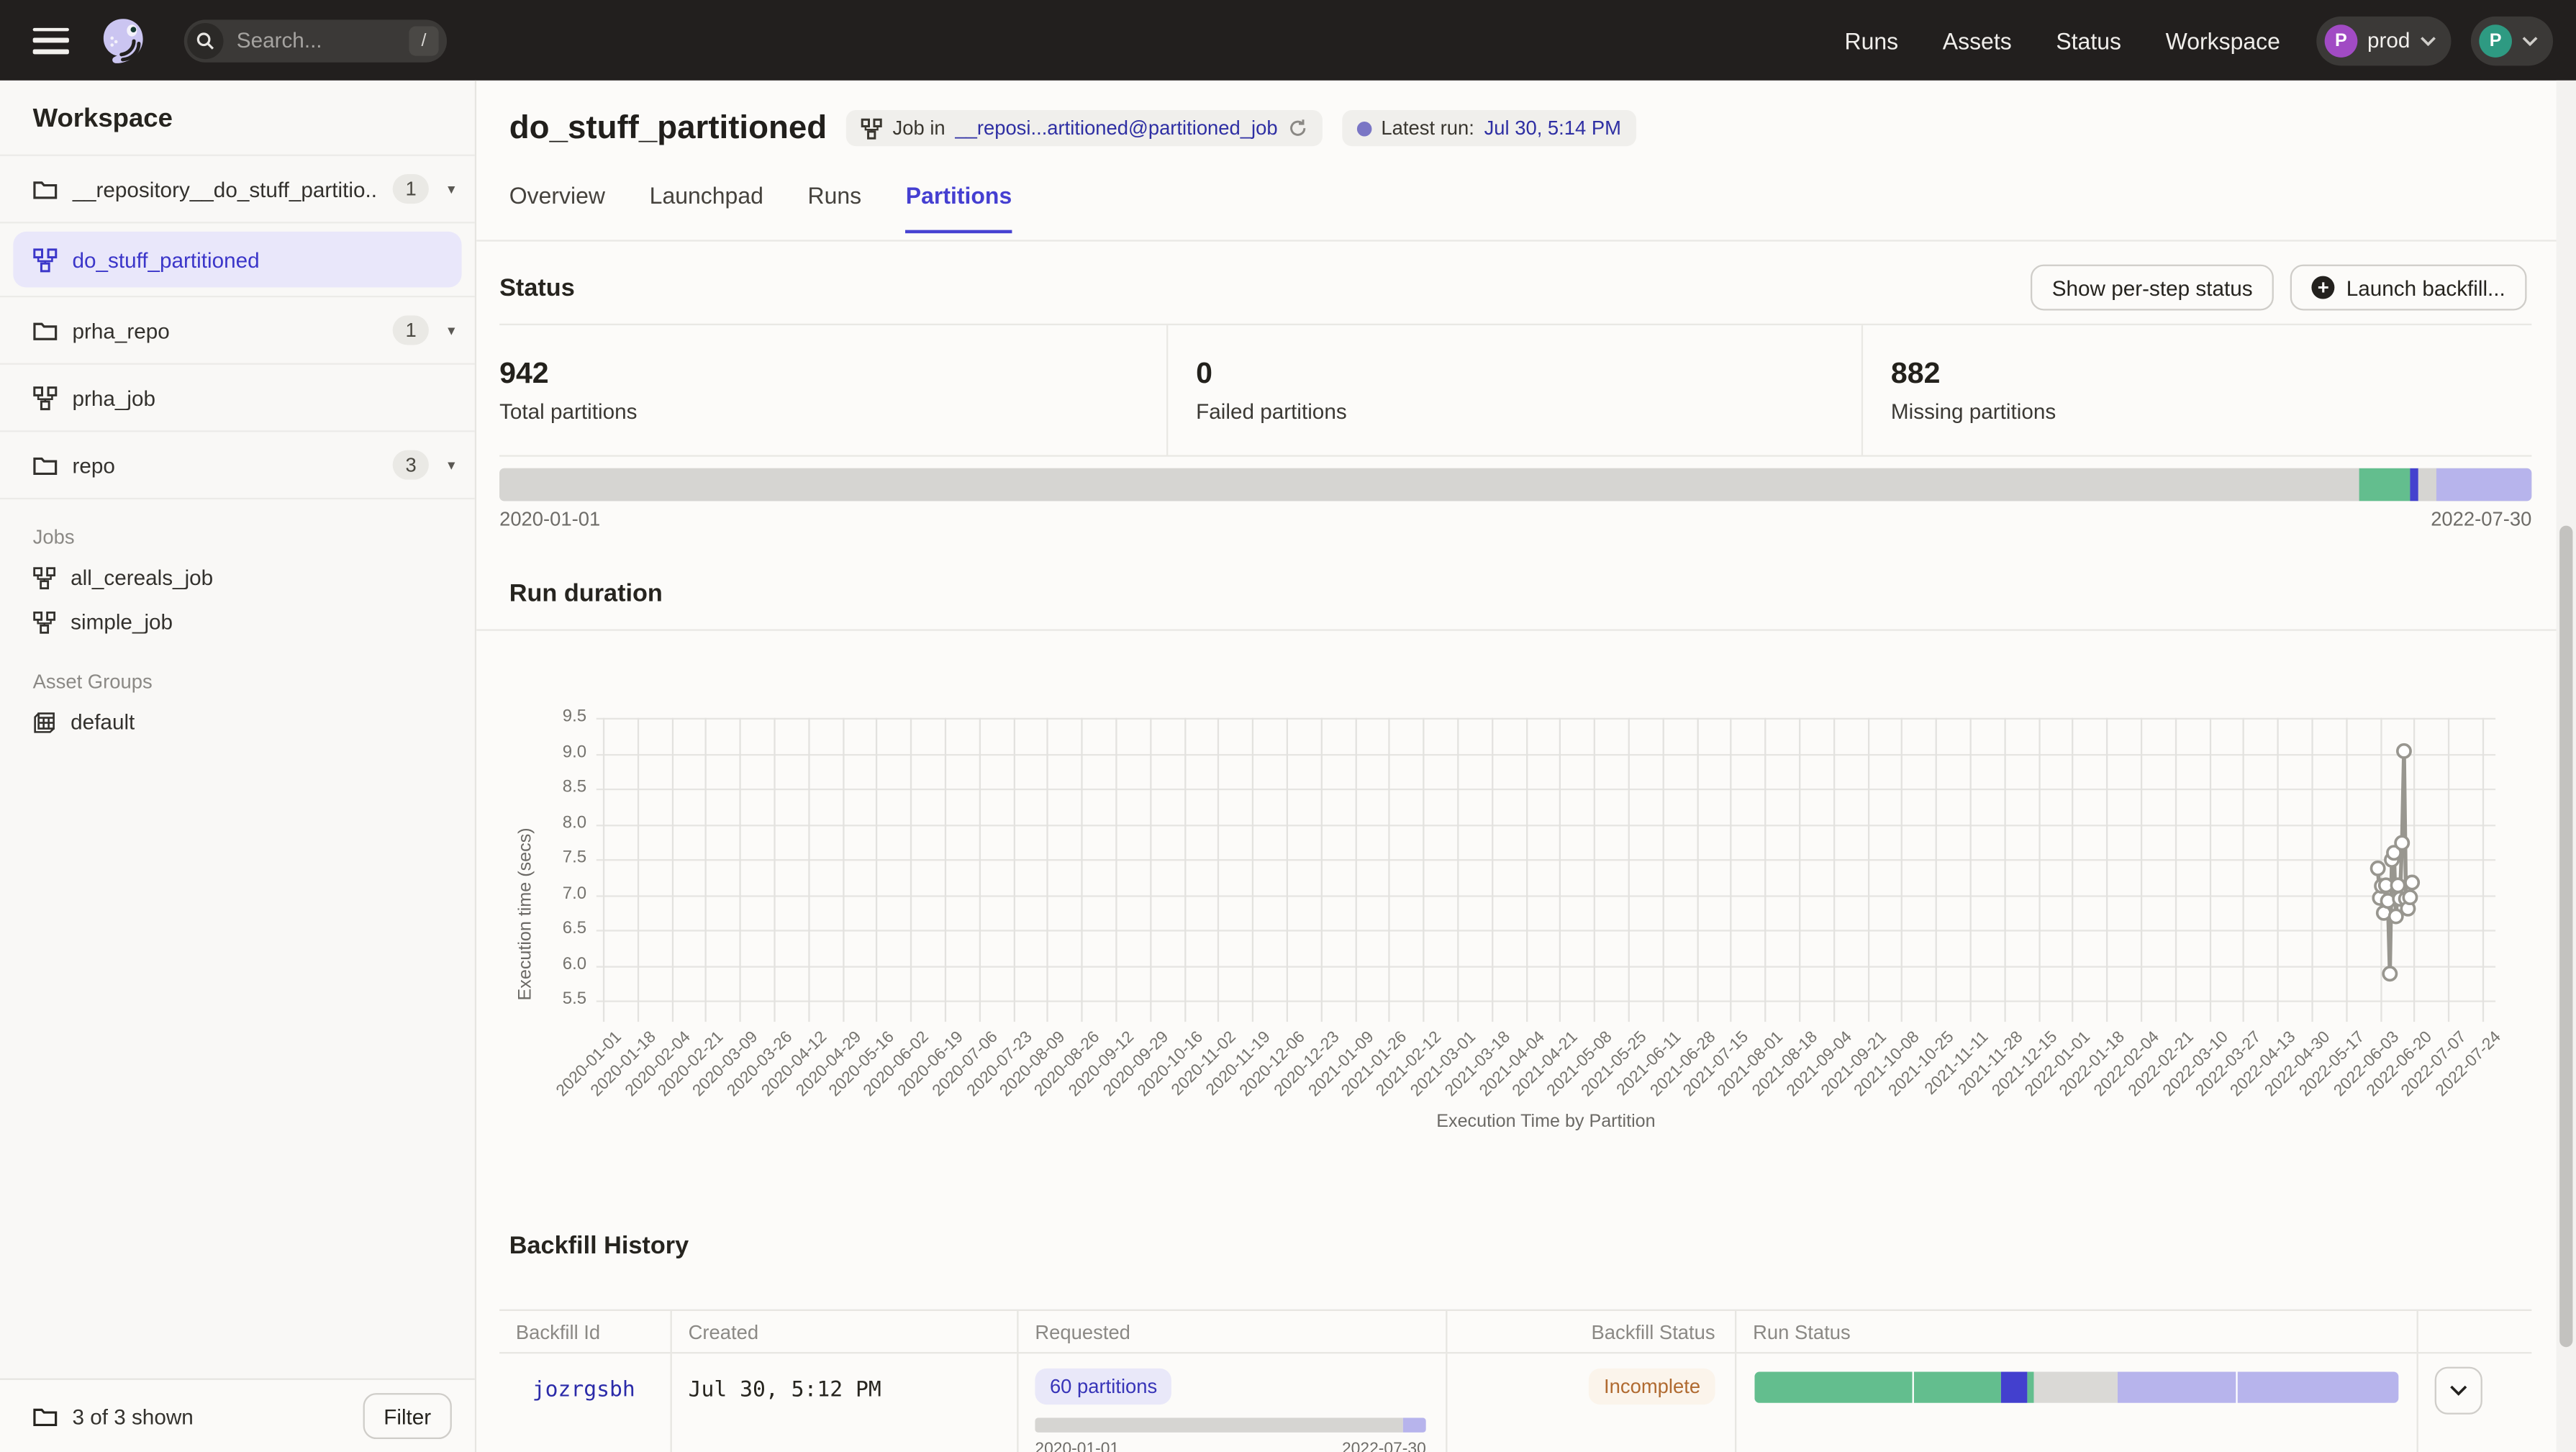 The width and height of the screenshot is (2576, 1452). I want to click on partition-range-end: 2022-07-30, so click(2481, 519).